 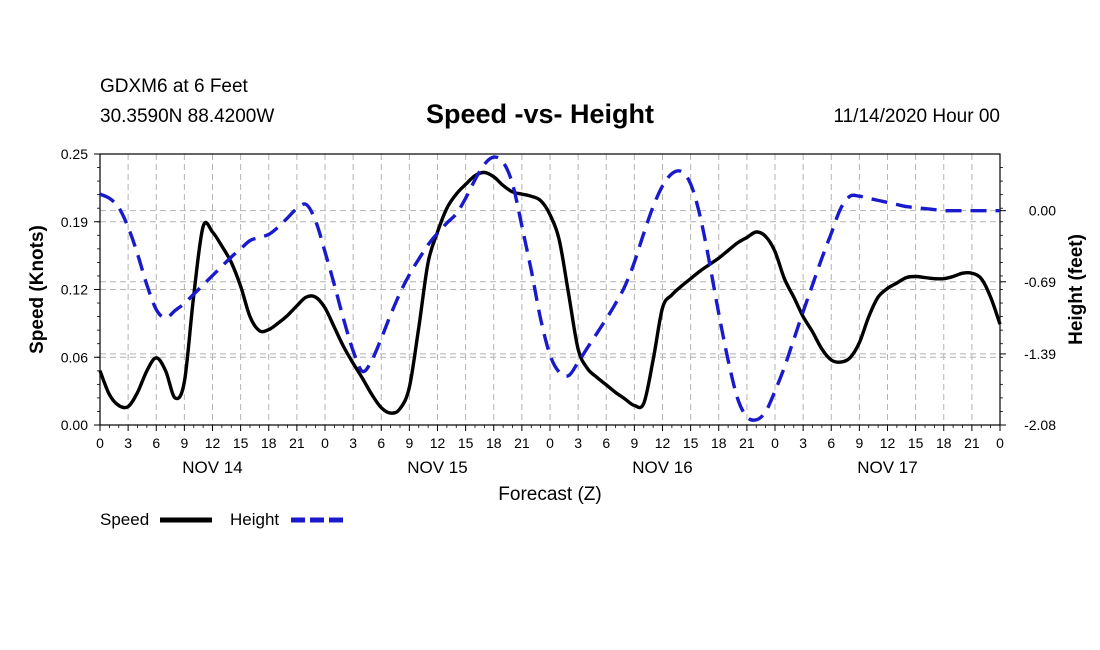 I want to click on chart-title: Speed -vs- Height, so click(x=540, y=114).